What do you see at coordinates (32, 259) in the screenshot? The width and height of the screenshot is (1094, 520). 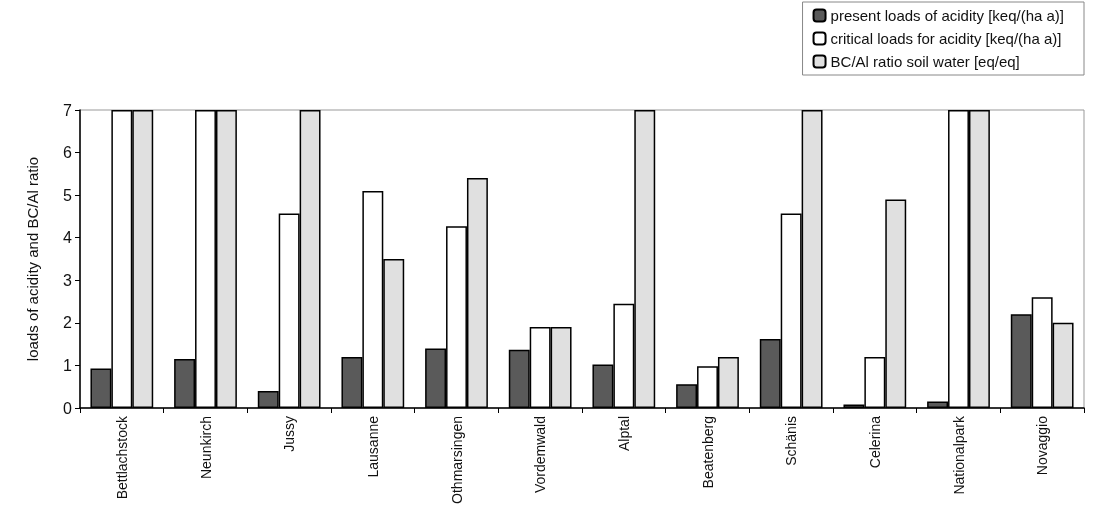 I see `y-axis-title: loads of acidity and BC/Al ratio` at bounding box center [32, 259].